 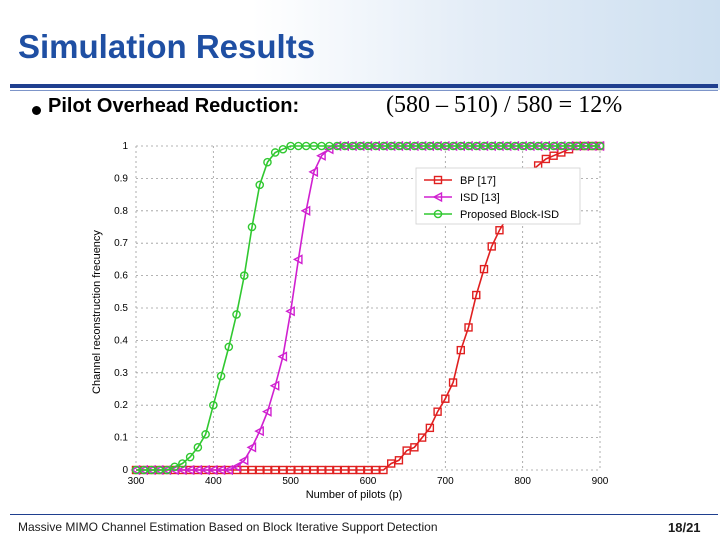 I want to click on y-tick-label: 0.8, so click(x=121, y=211).